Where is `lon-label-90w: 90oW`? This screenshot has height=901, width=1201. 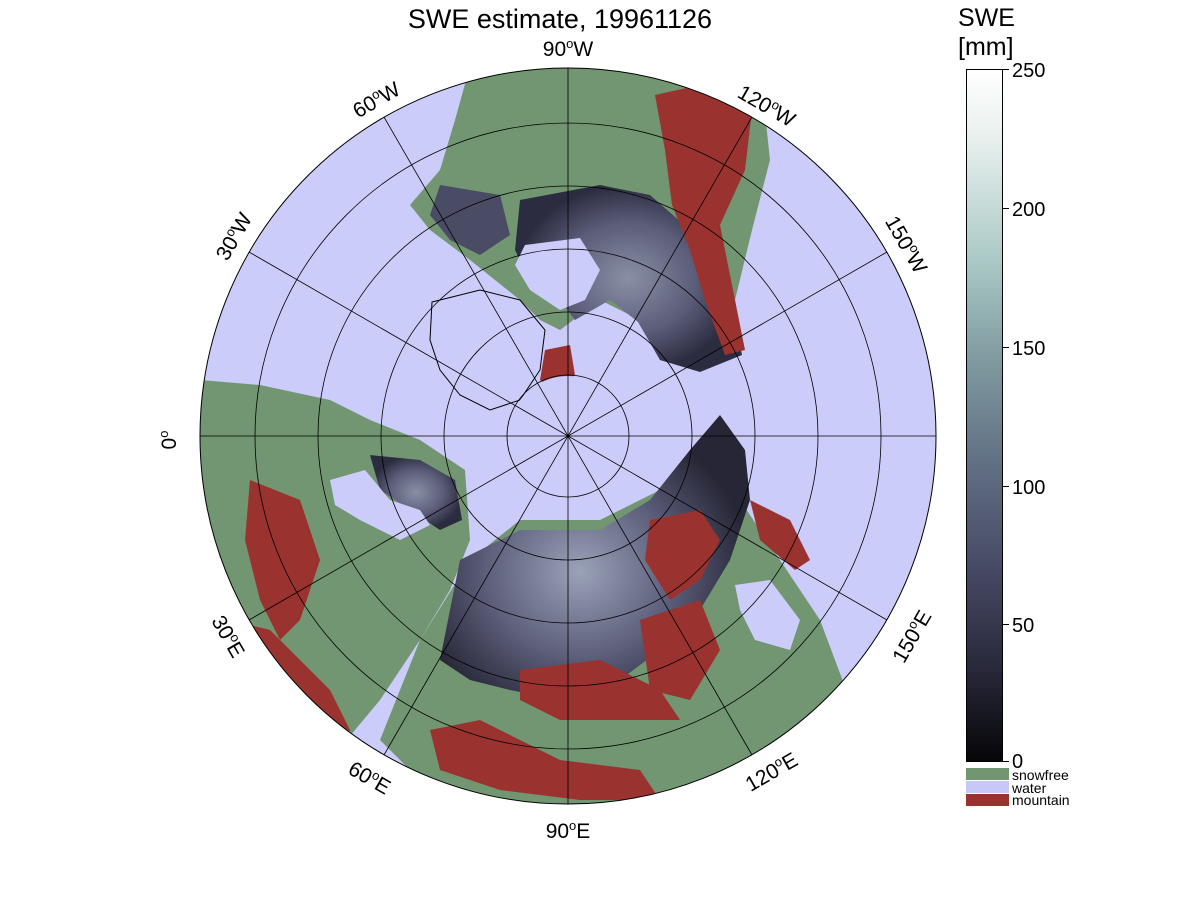
lon-label-90w: 90oW is located at coordinates (568, 48).